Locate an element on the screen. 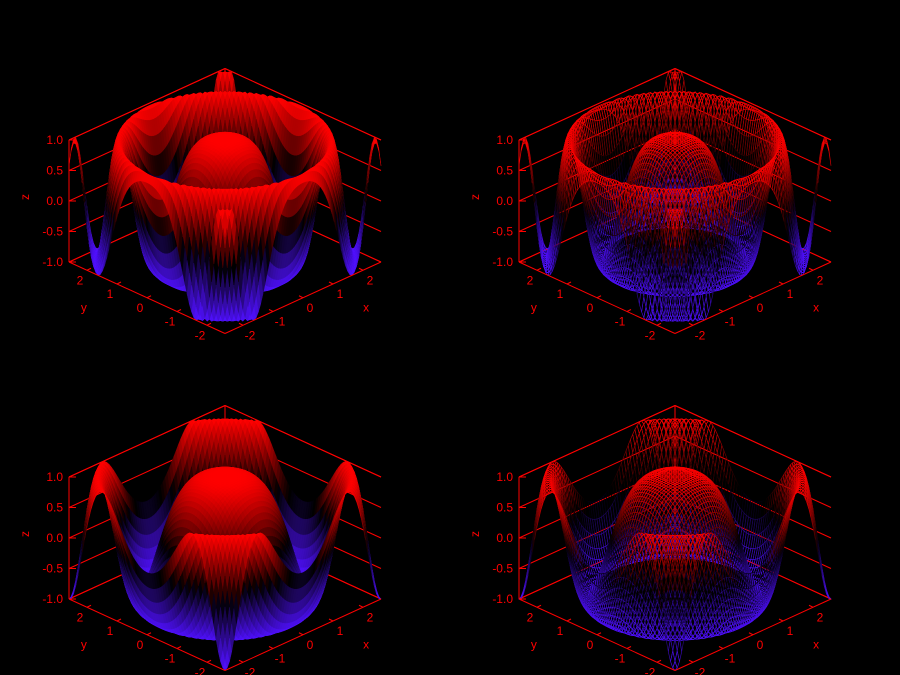 Image resolution: width=900 pixels, height=675 pixels. x-axis-label: x is located at coordinates (366, 308).